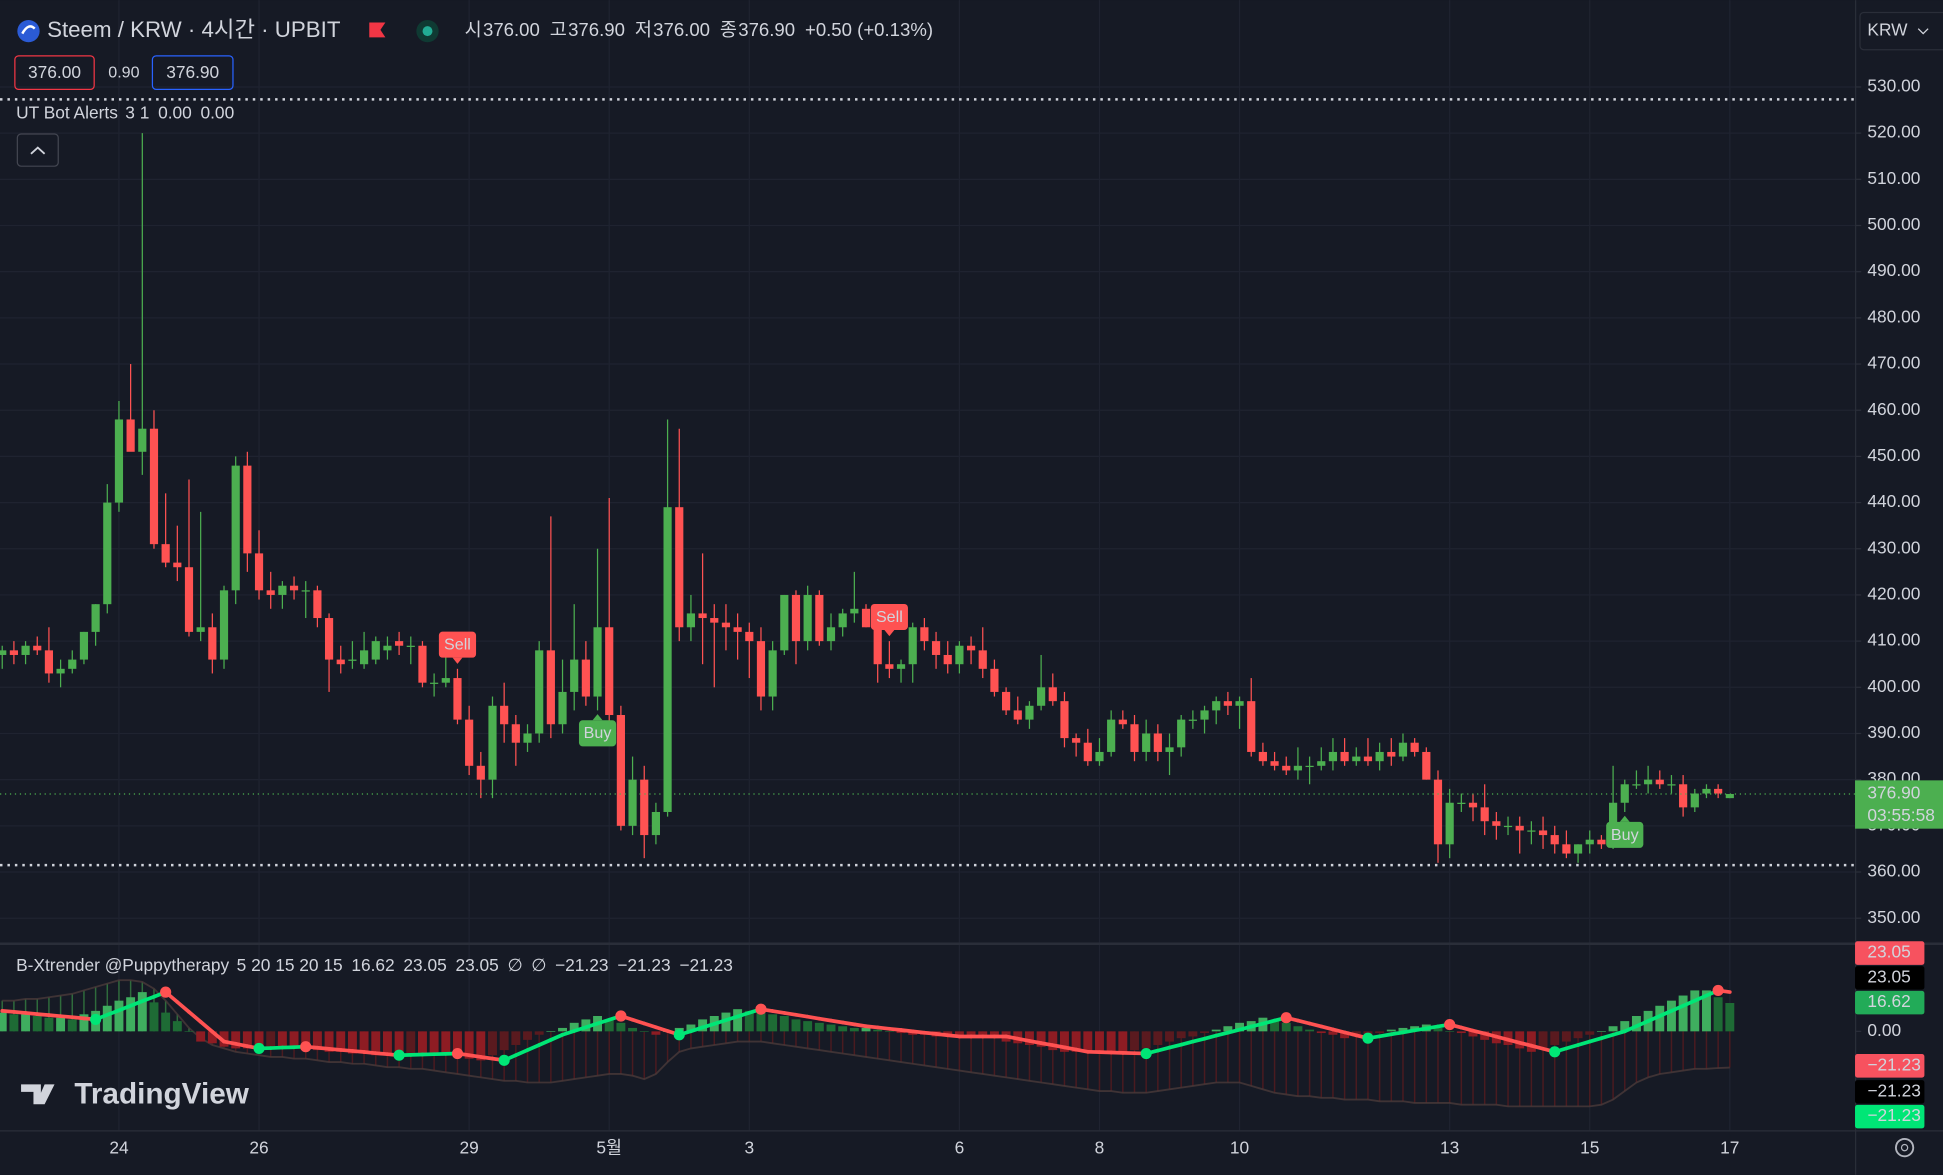 The height and width of the screenshot is (1175, 1943). I want to click on y-tick-label: 500.00, so click(1893, 224).